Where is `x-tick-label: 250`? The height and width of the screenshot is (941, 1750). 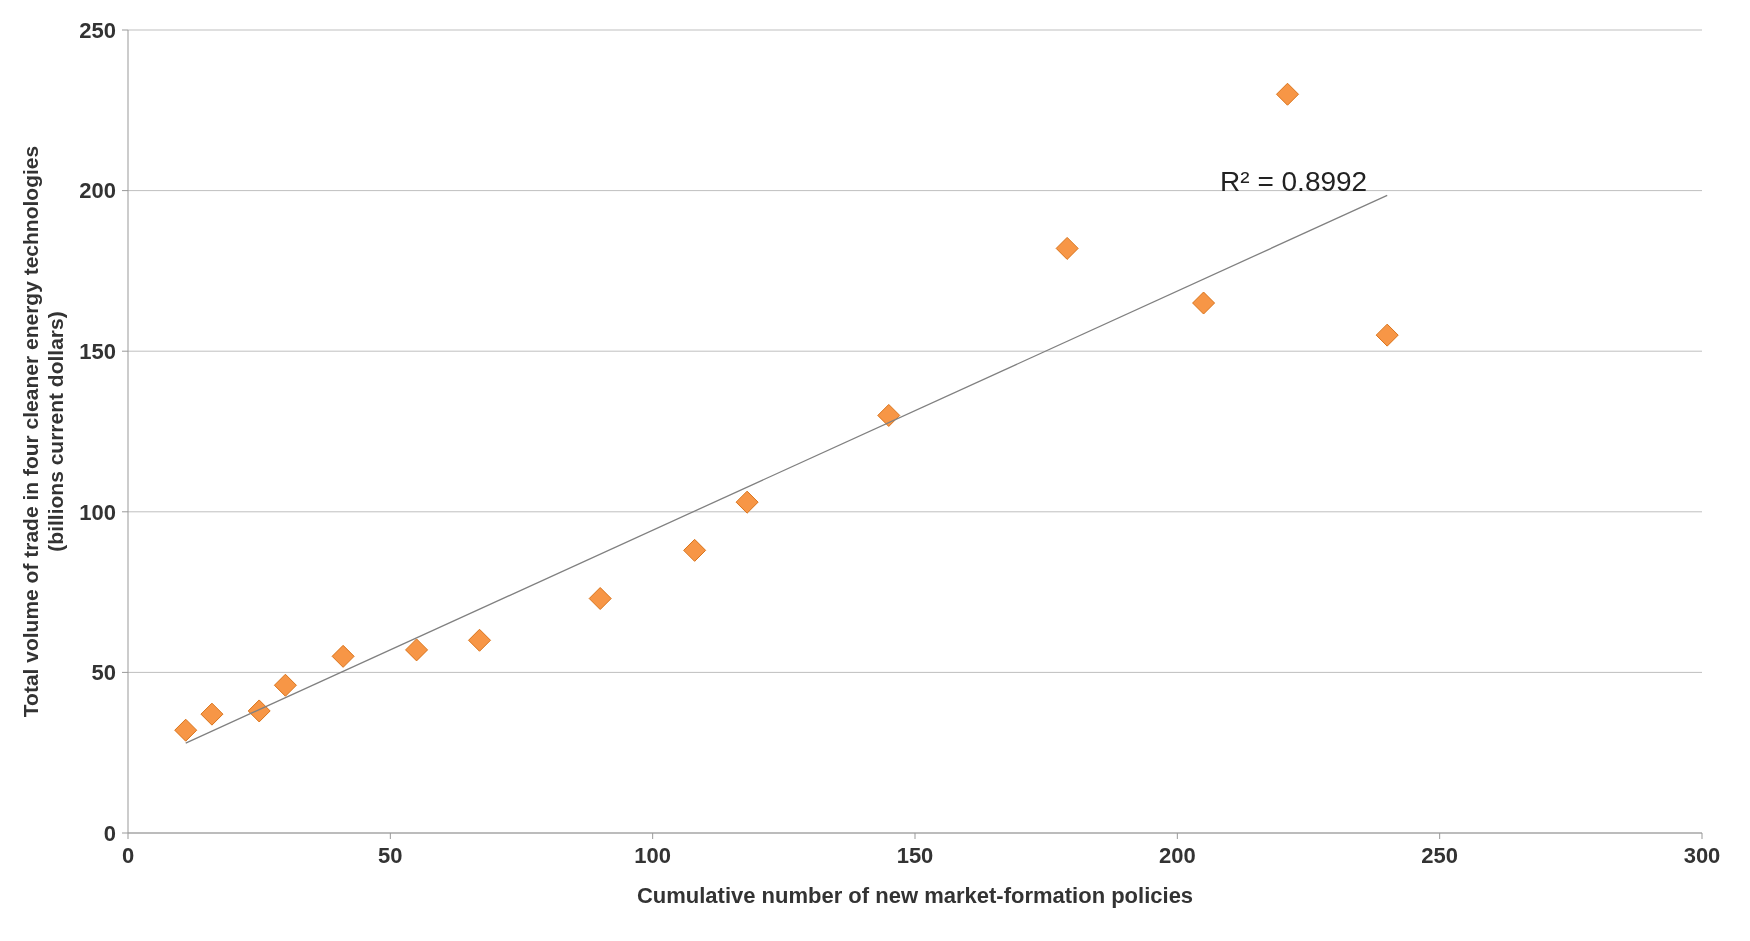 x-tick-label: 250 is located at coordinates (1440, 855).